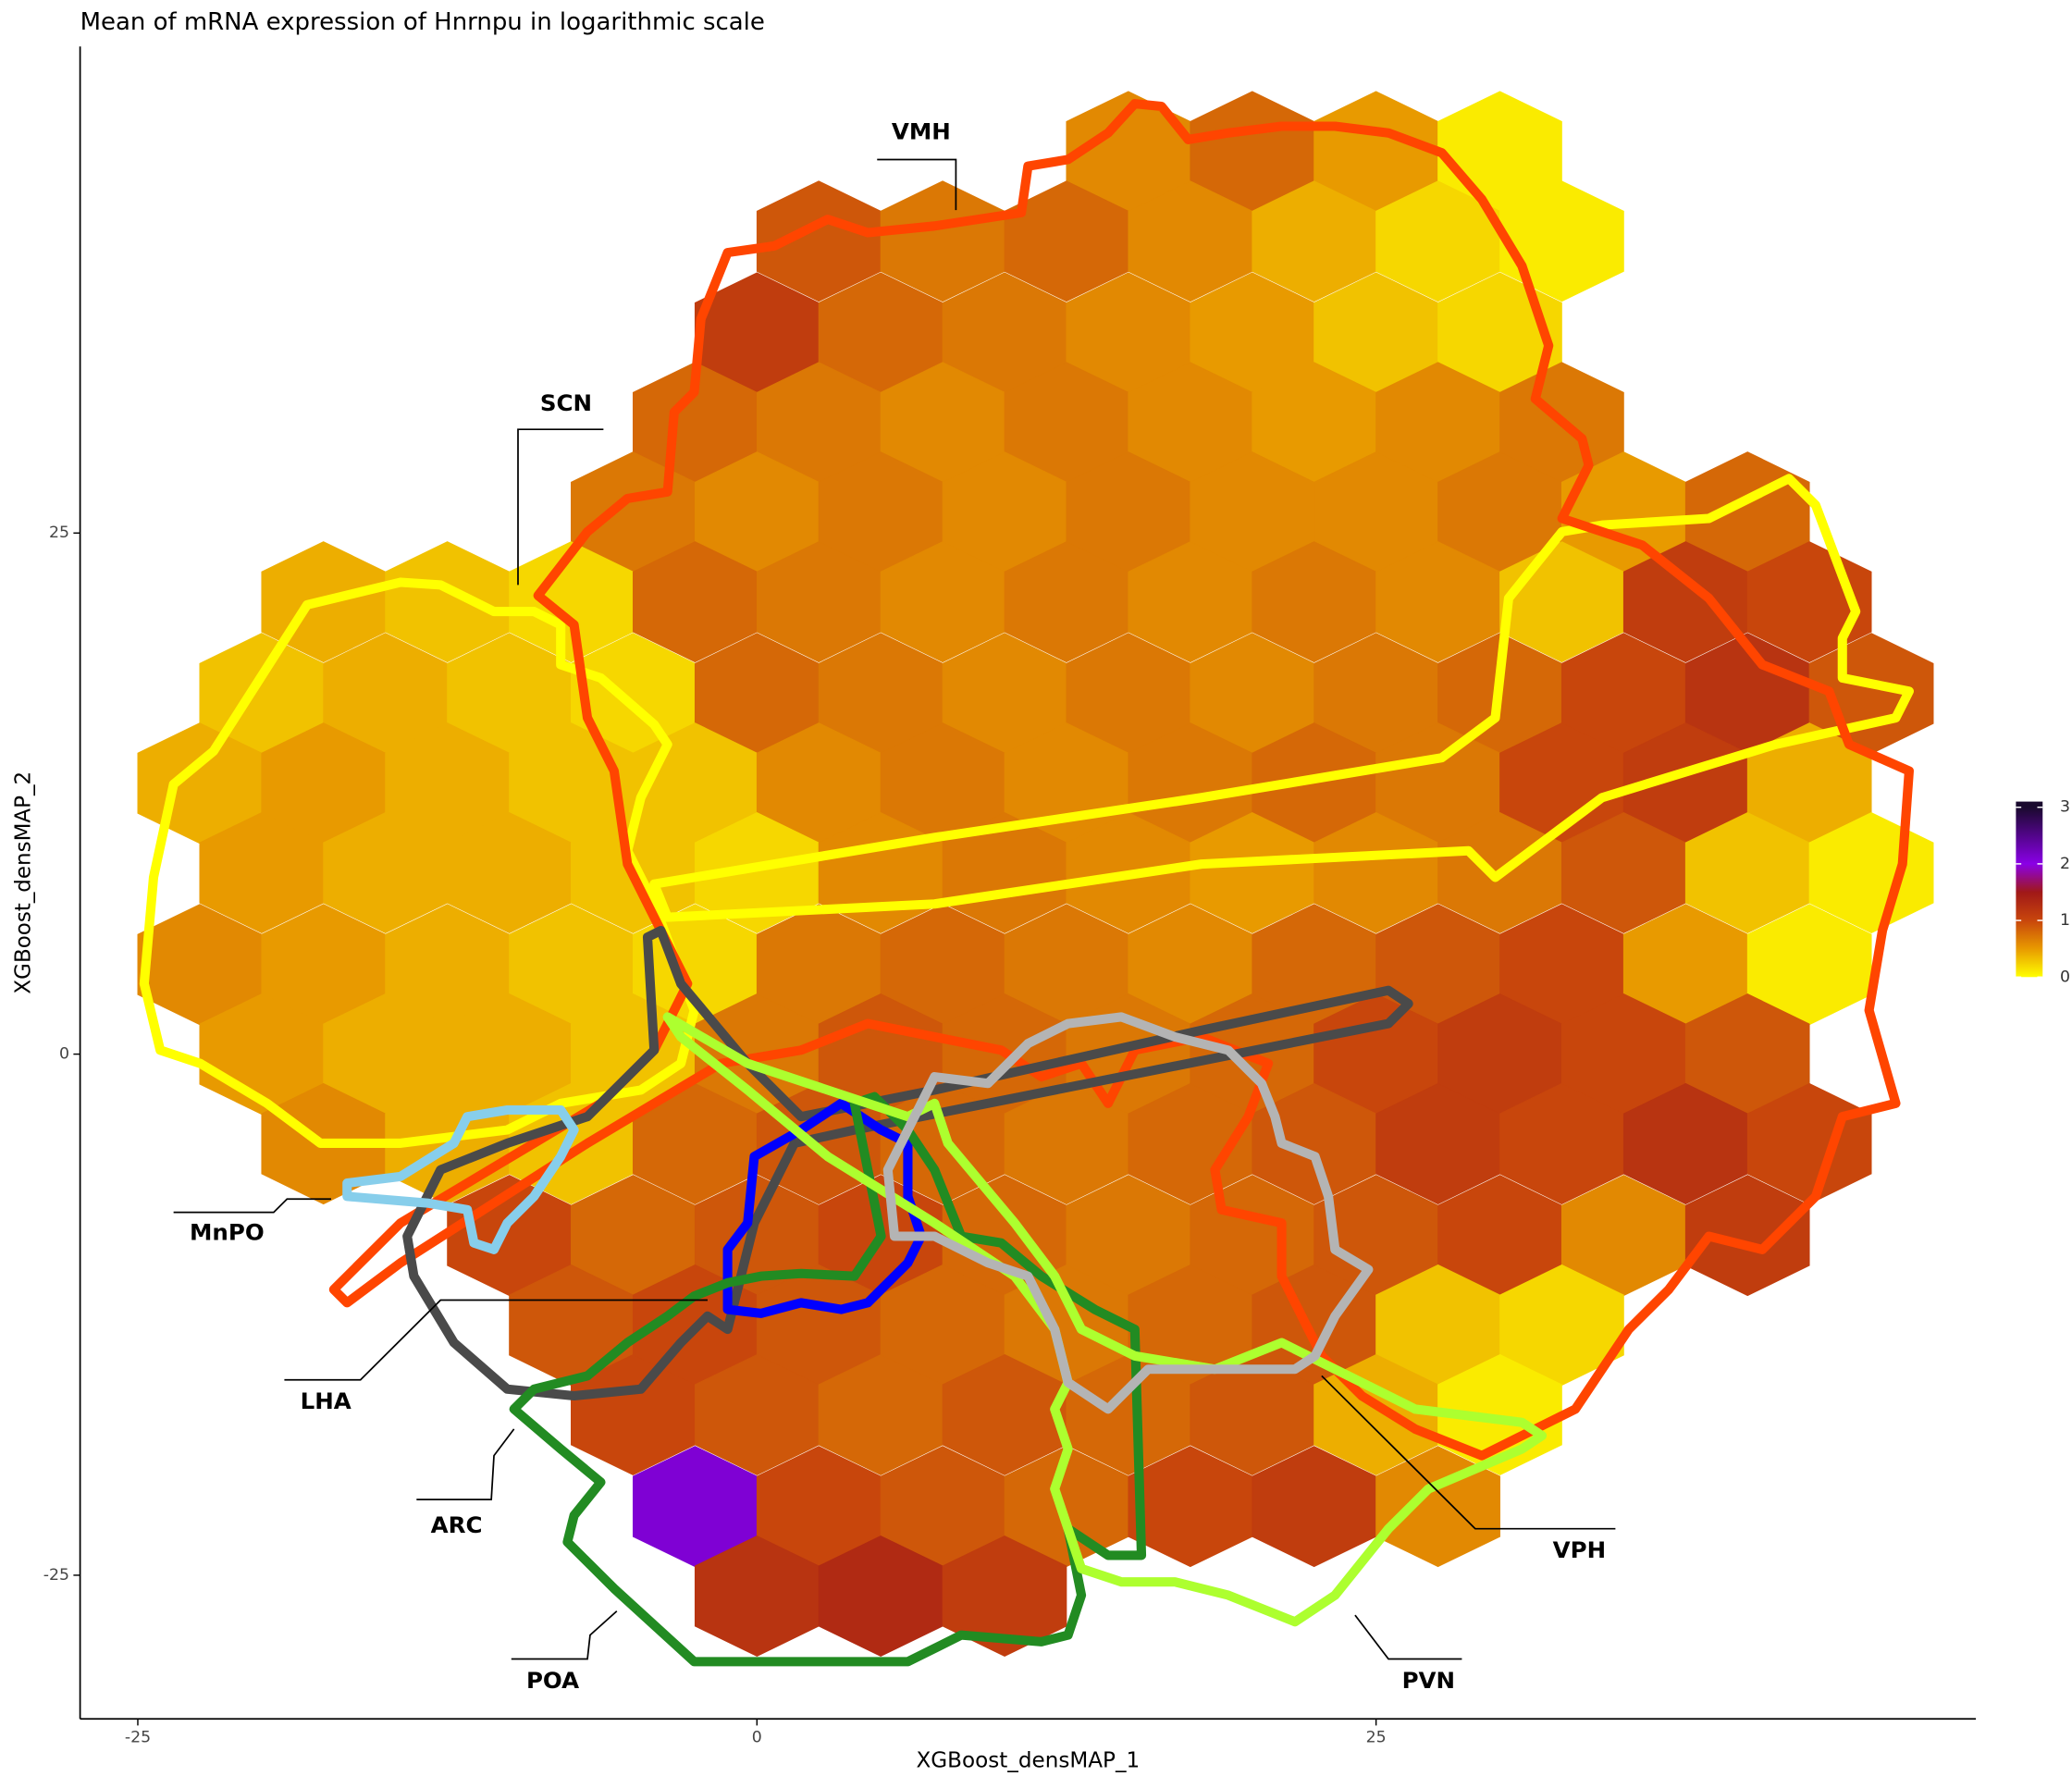 The height and width of the screenshot is (1776, 2072). What do you see at coordinates (457, 1524) in the screenshot?
I see `region-label: ARC` at bounding box center [457, 1524].